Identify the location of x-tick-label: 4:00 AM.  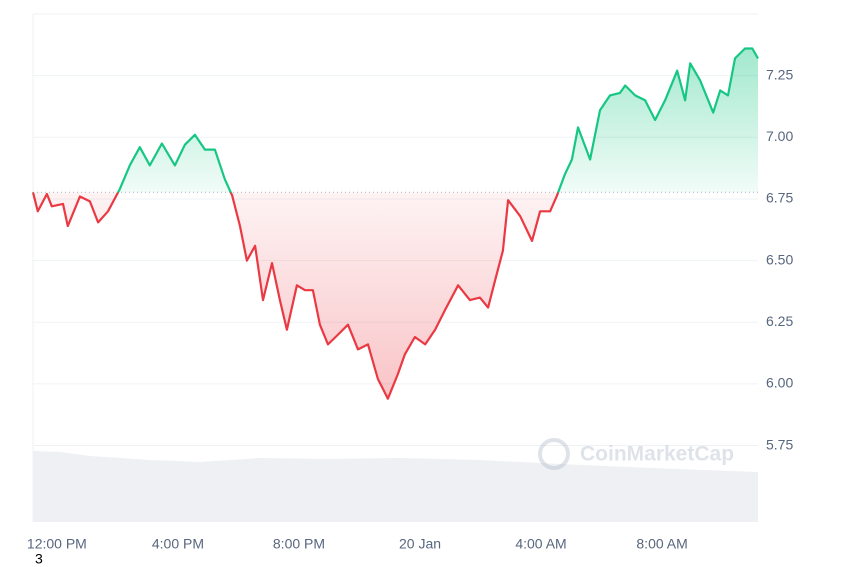
(540, 544).